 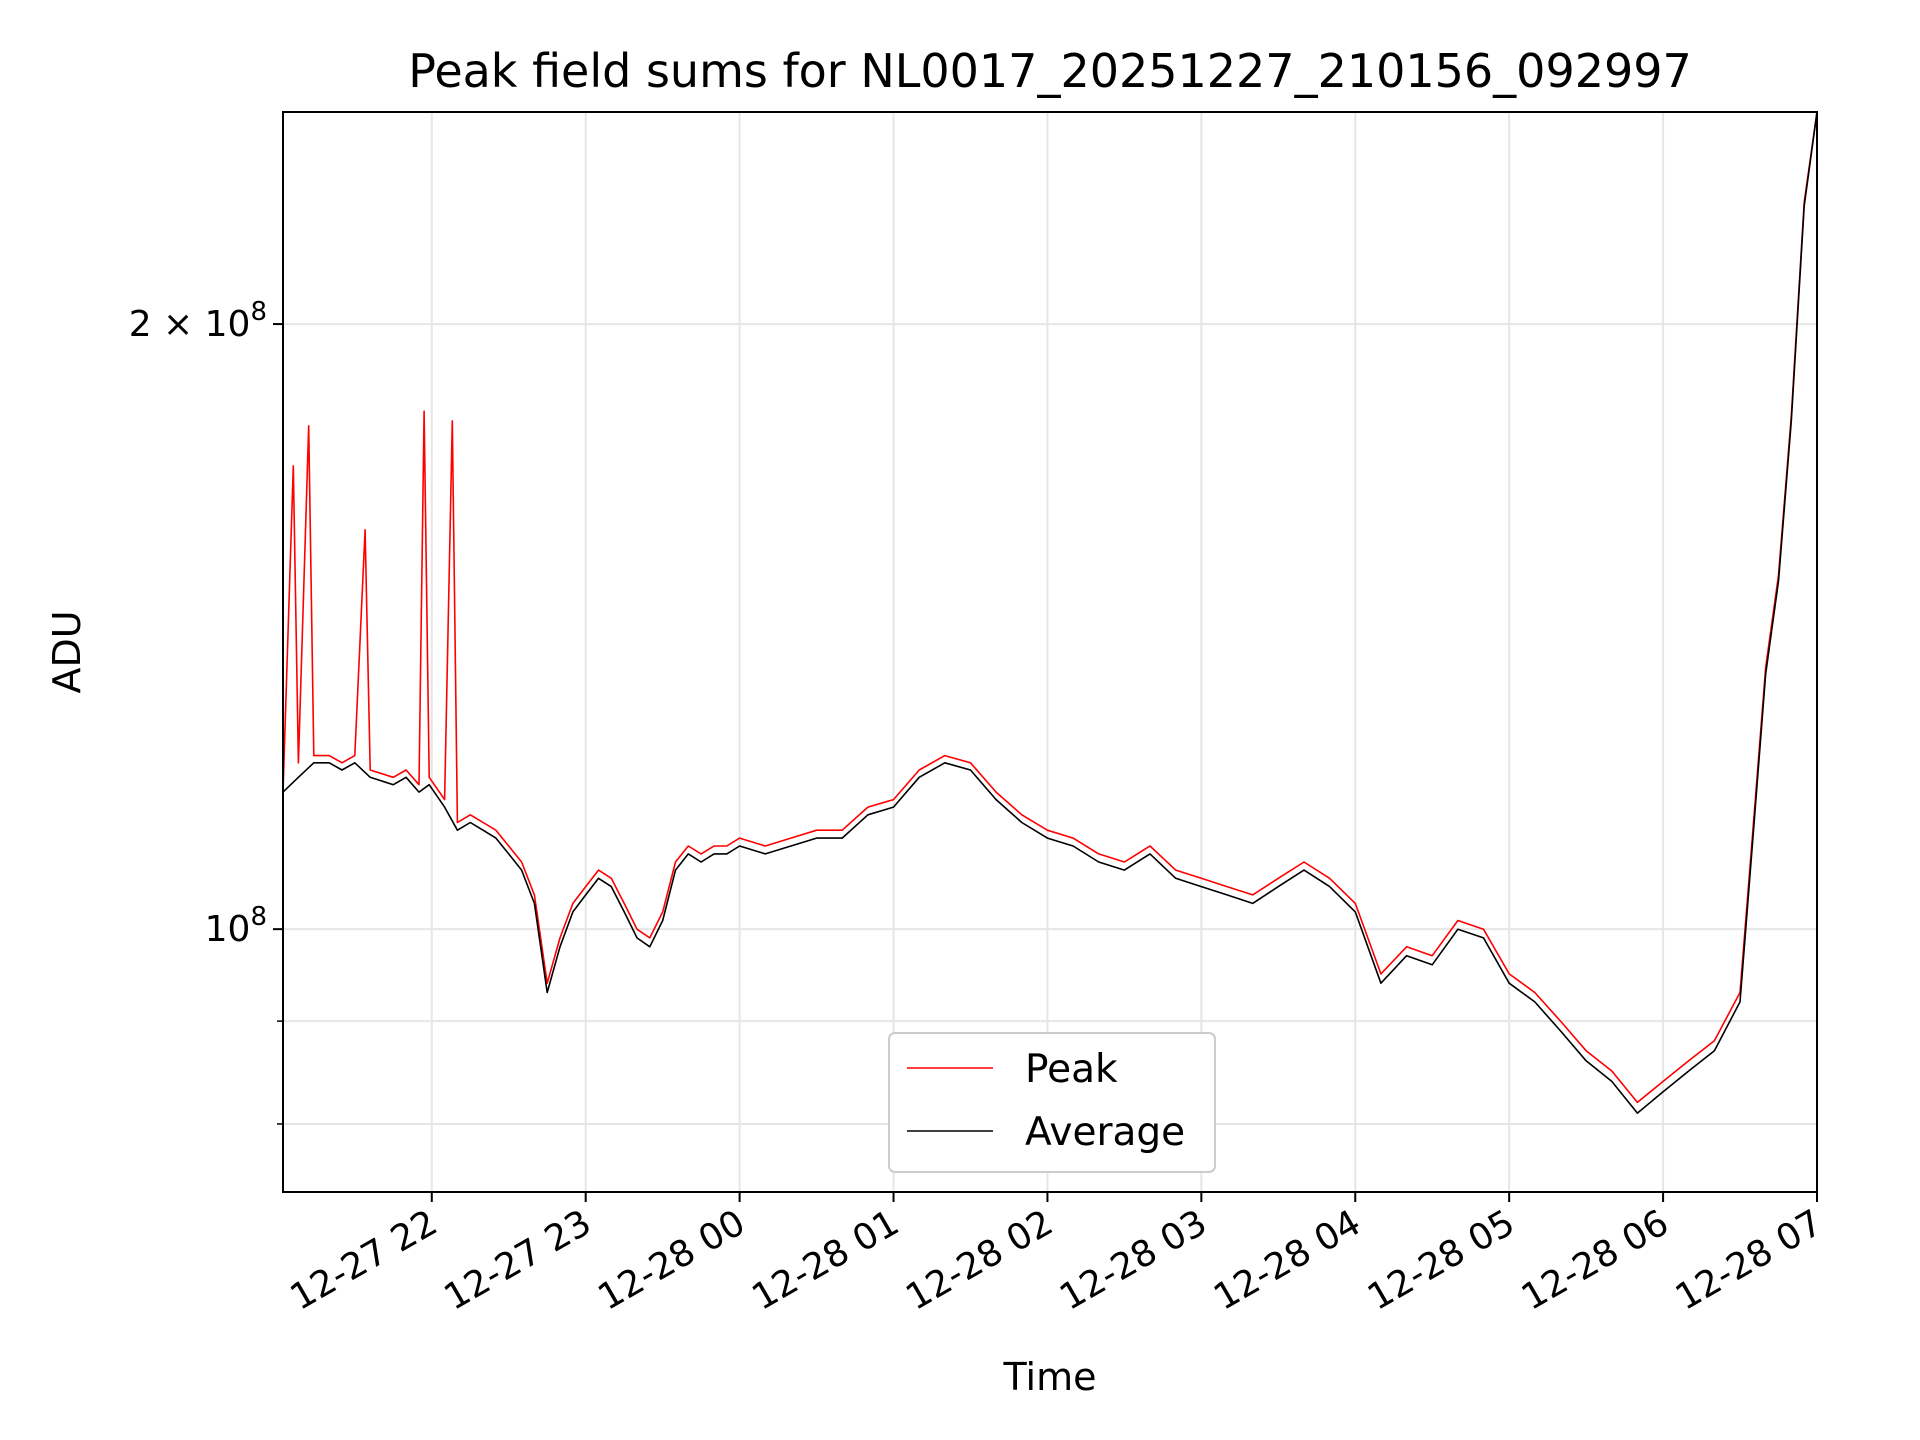 I want to click on x-tick-label: 12-28 04, so click(x=1287, y=1260).